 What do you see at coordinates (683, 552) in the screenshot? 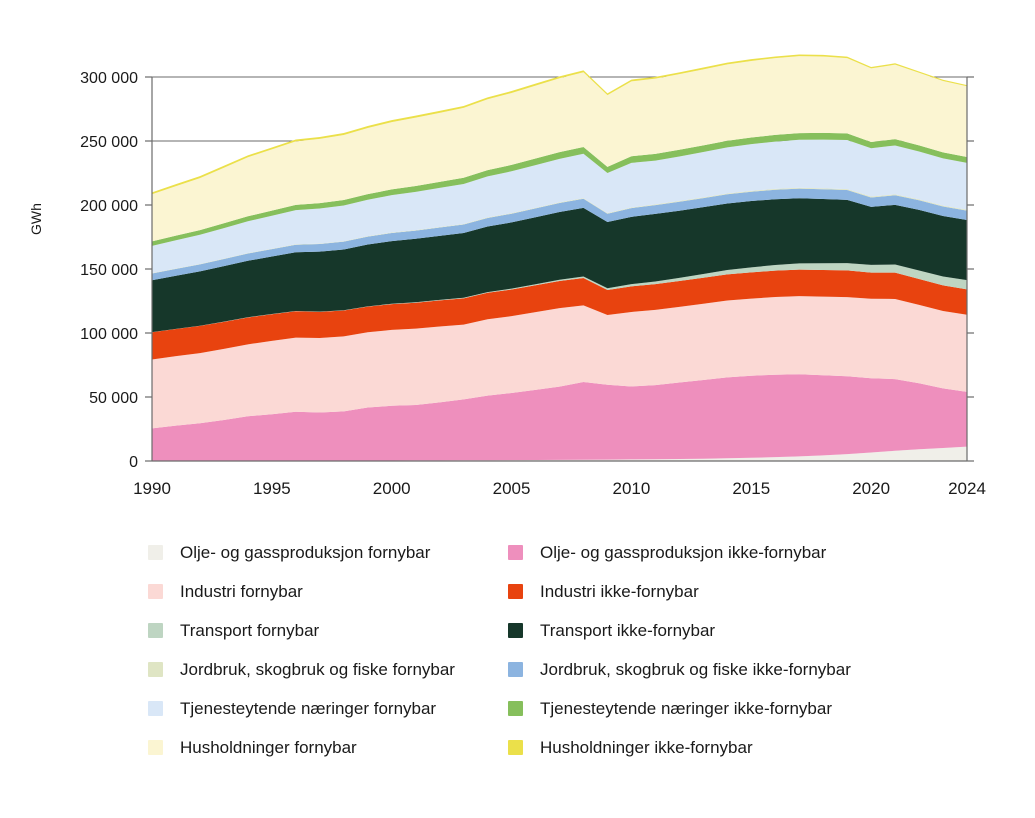
I see `legend-item-label: Olje- og gassproduksjon ikke-fornybar` at bounding box center [683, 552].